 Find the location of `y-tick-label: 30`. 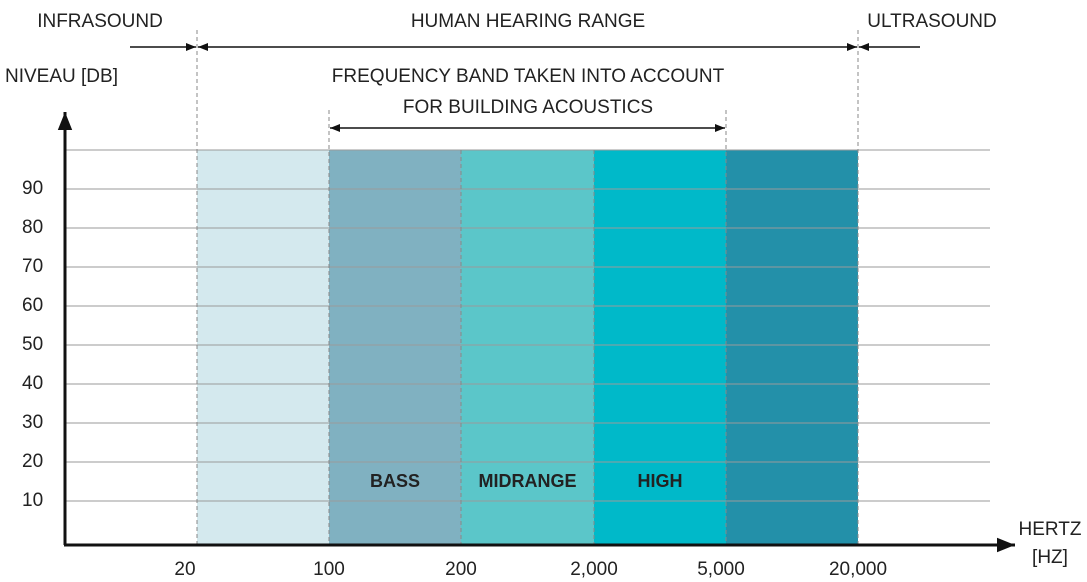

y-tick-label: 30 is located at coordinates (32, 422).